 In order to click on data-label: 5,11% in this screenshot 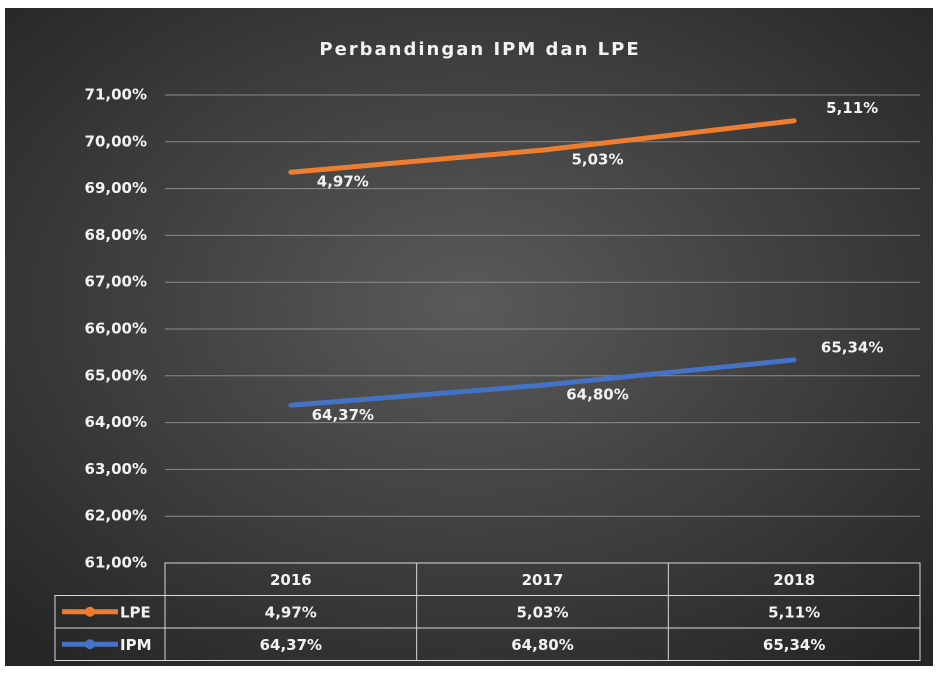, I will do `click(852, 108)`.